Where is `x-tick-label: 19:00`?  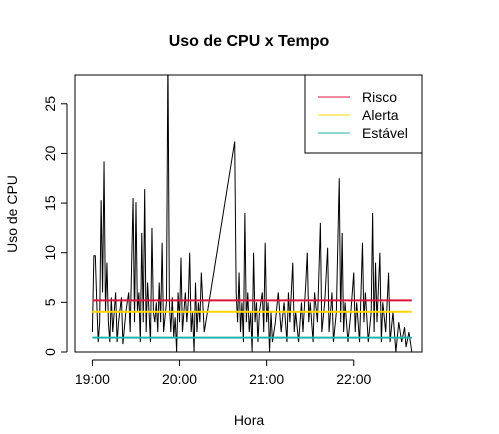 x-tick-label: 19:00 is located at coordinates (92, 379).